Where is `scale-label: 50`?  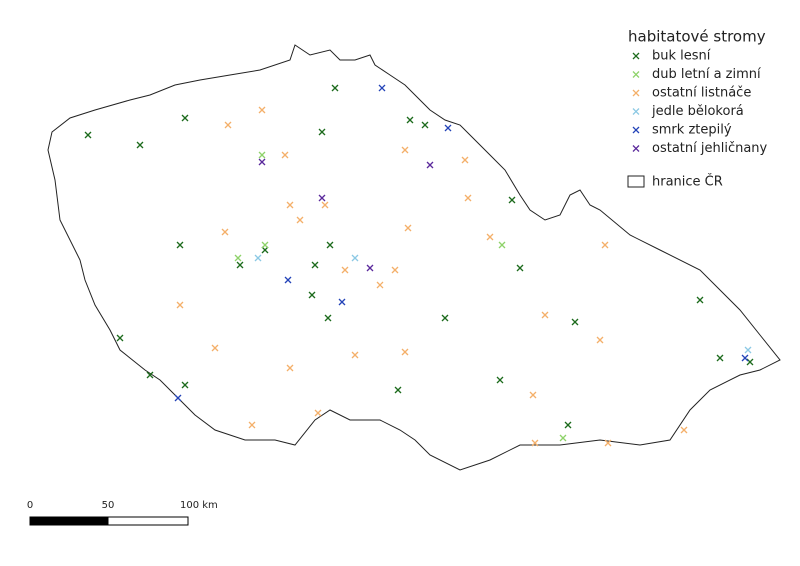
scale-label: 50 is located at coordinates (108, 505).